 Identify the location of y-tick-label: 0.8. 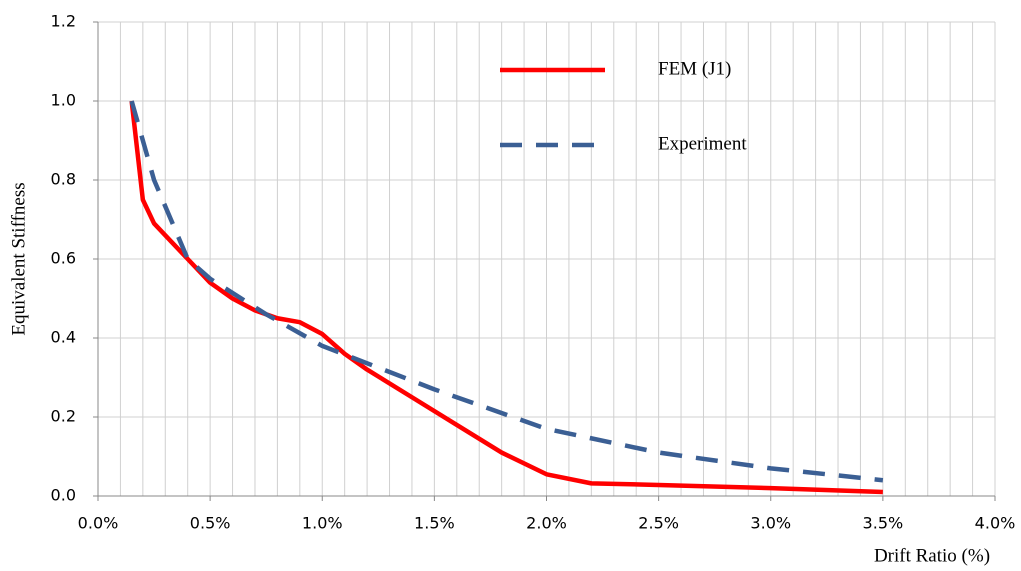
(63, 179).